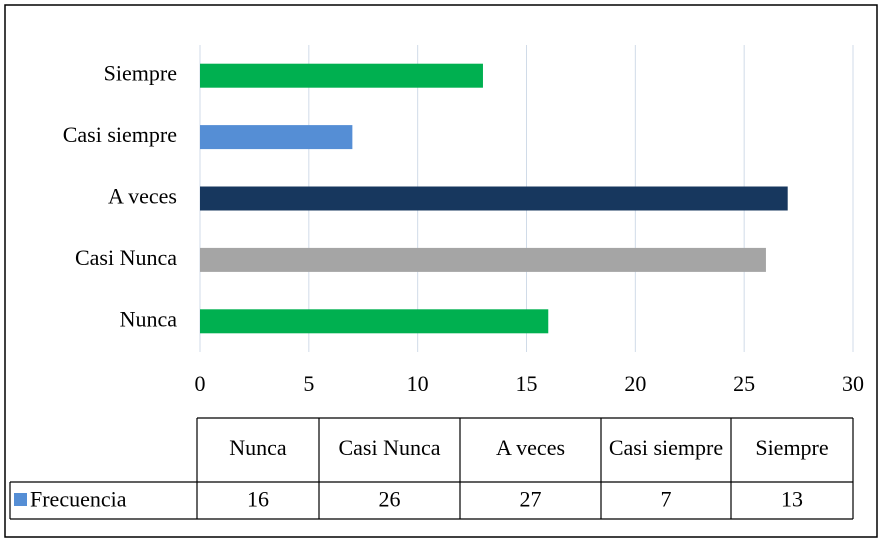  What do you see at coordinates (78, 499) in the screenshot?
I see `legend-label: Frecuencia` at bounding box center [78, 499].